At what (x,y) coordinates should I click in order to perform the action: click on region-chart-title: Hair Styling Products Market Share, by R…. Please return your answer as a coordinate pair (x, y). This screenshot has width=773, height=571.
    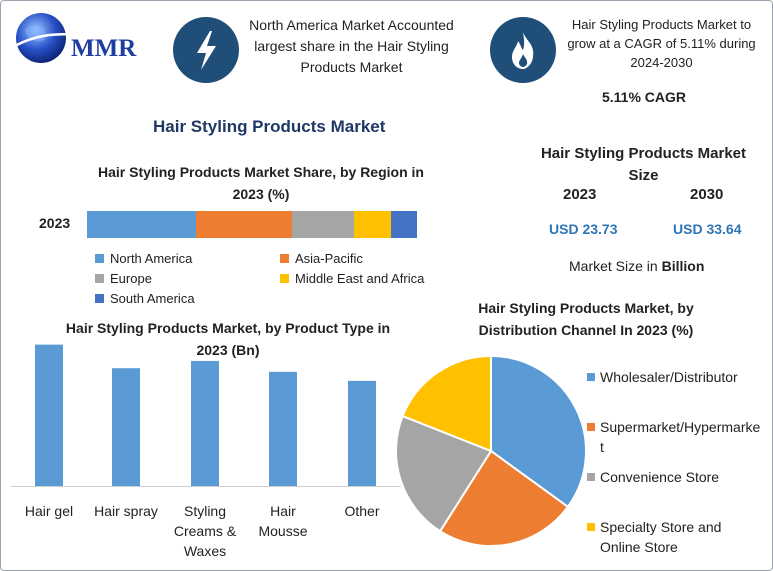
    Looking at the image, I should click on (261, 183).